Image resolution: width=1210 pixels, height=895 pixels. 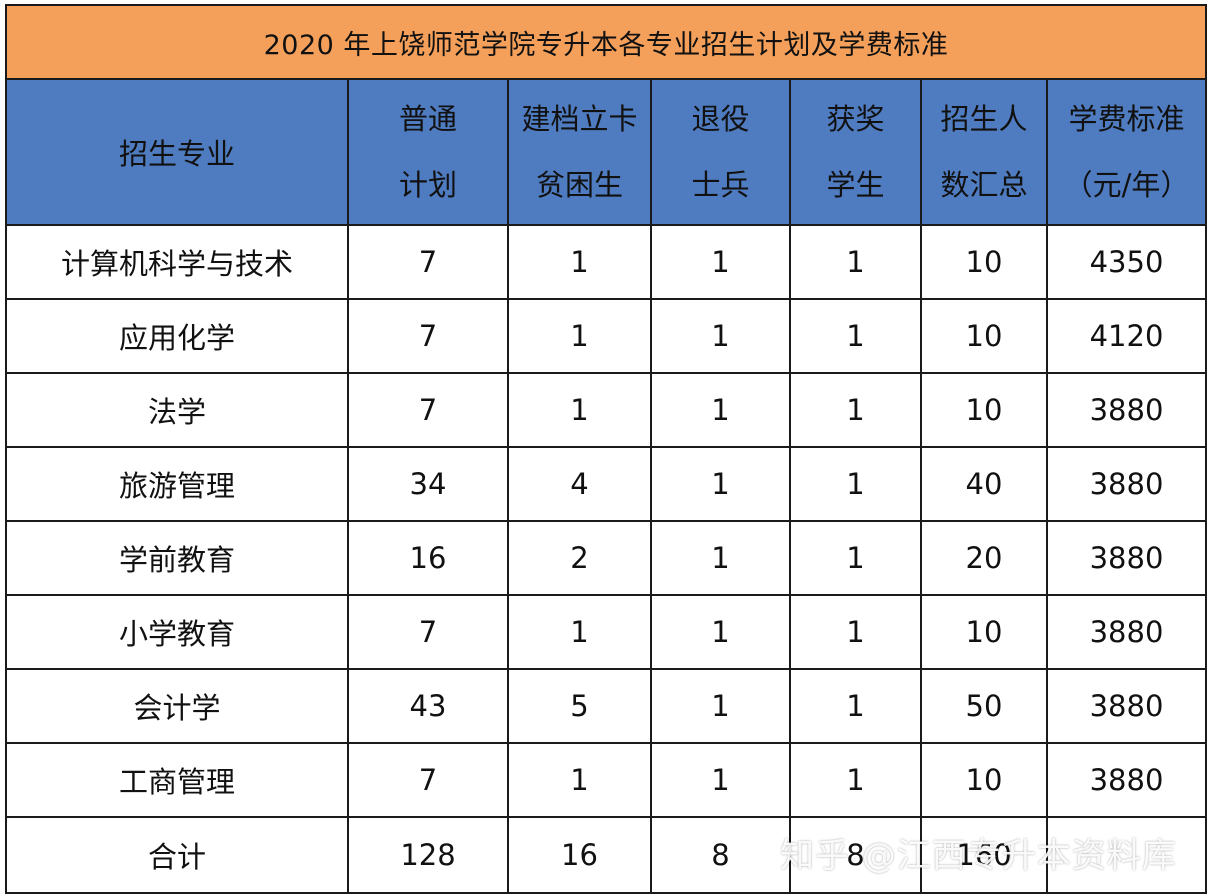 What do you see at coordinates (984, 152) in the screenshot?
I see `header-total-enrollment: 招生人 数汇总` at bounding box center [984, 152].